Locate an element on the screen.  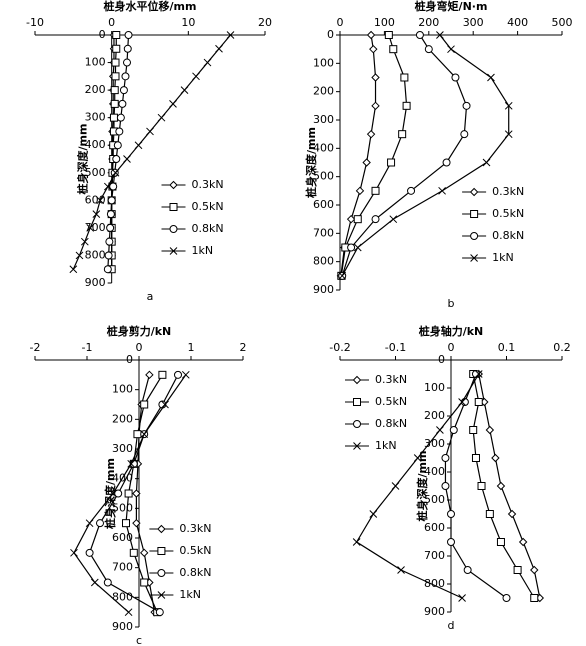
x-tick-label: 400 is located at coordinates (517, 22).